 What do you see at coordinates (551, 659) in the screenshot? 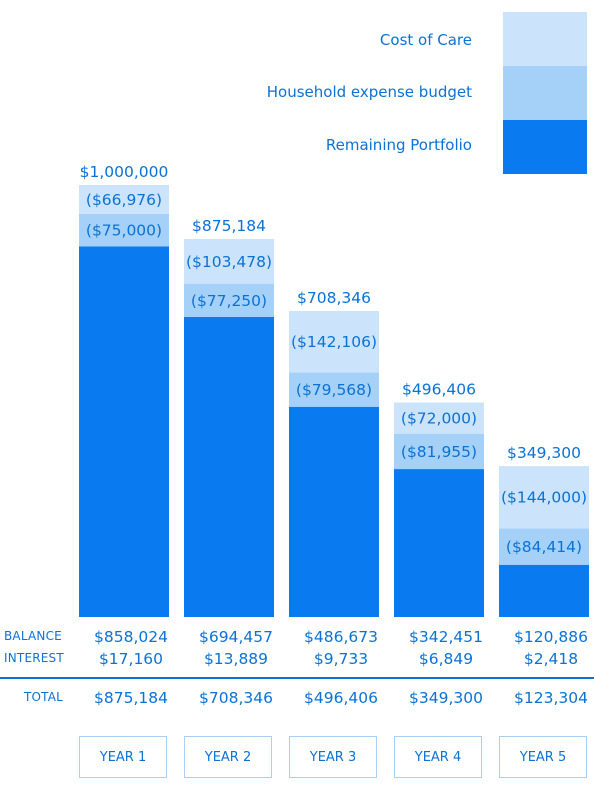
I see `interest-cell: $2,418` at bounding box center [551, 659].